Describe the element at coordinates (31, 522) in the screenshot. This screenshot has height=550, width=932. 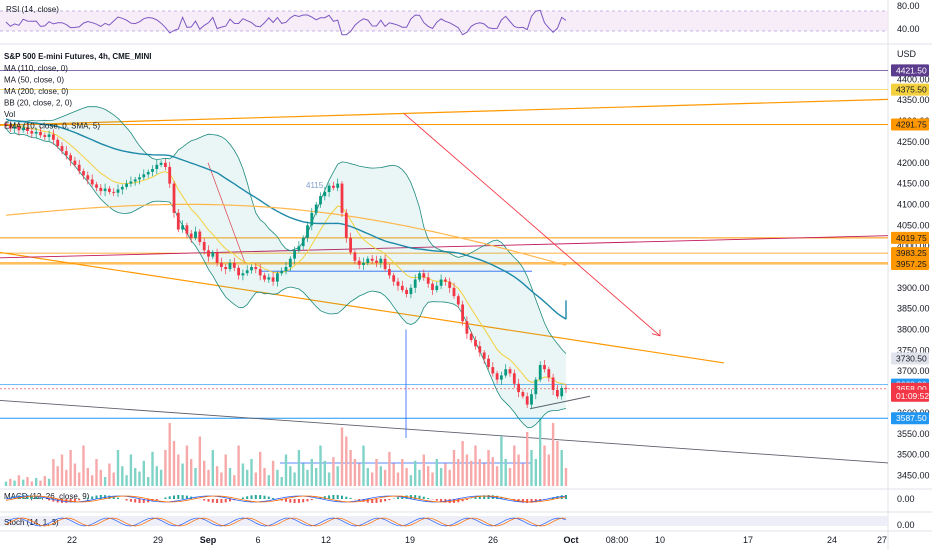
I see `stoch-label: Stoch (14, 1, 3)` at that location.